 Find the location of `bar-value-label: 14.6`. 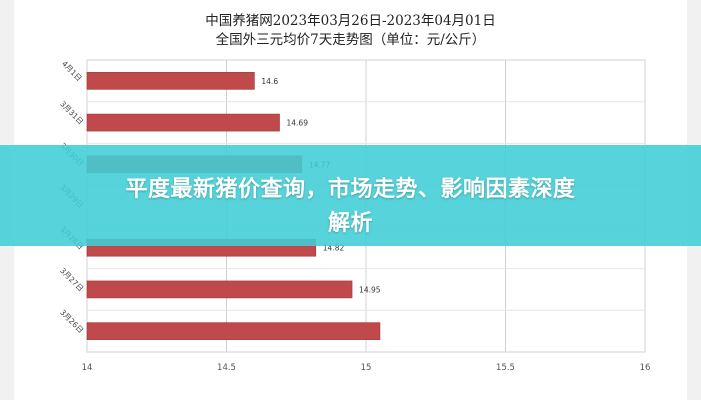

bar-value-label: 14.6 is located at coordinates (269, 81).